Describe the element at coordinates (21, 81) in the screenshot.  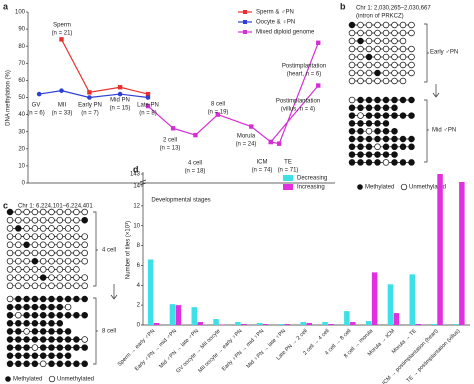
I see `y-tick-label: 60` at that location.